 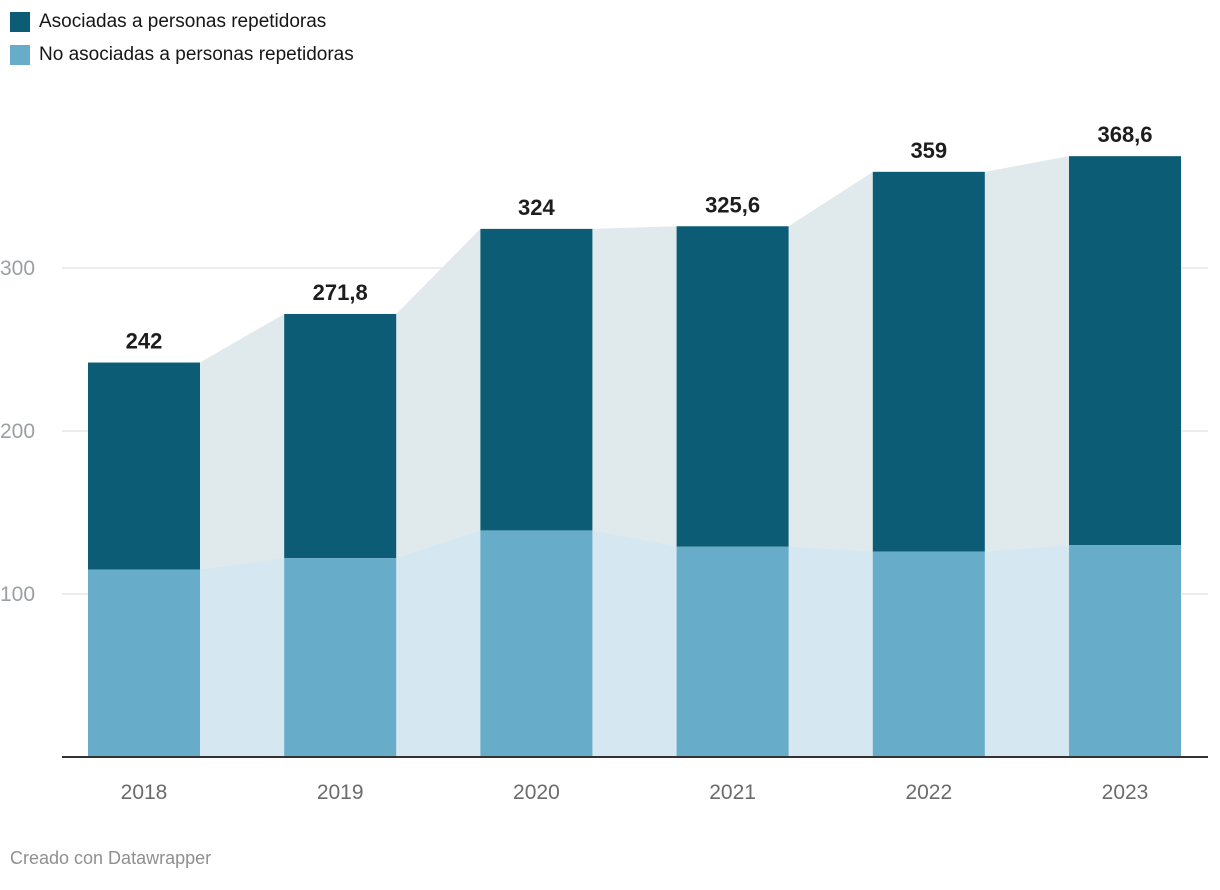 What do you see at coordinates (928, 792) in the screenshot?
I see `x-axis-tick-label: 2022` at bounding box center [928, 792].